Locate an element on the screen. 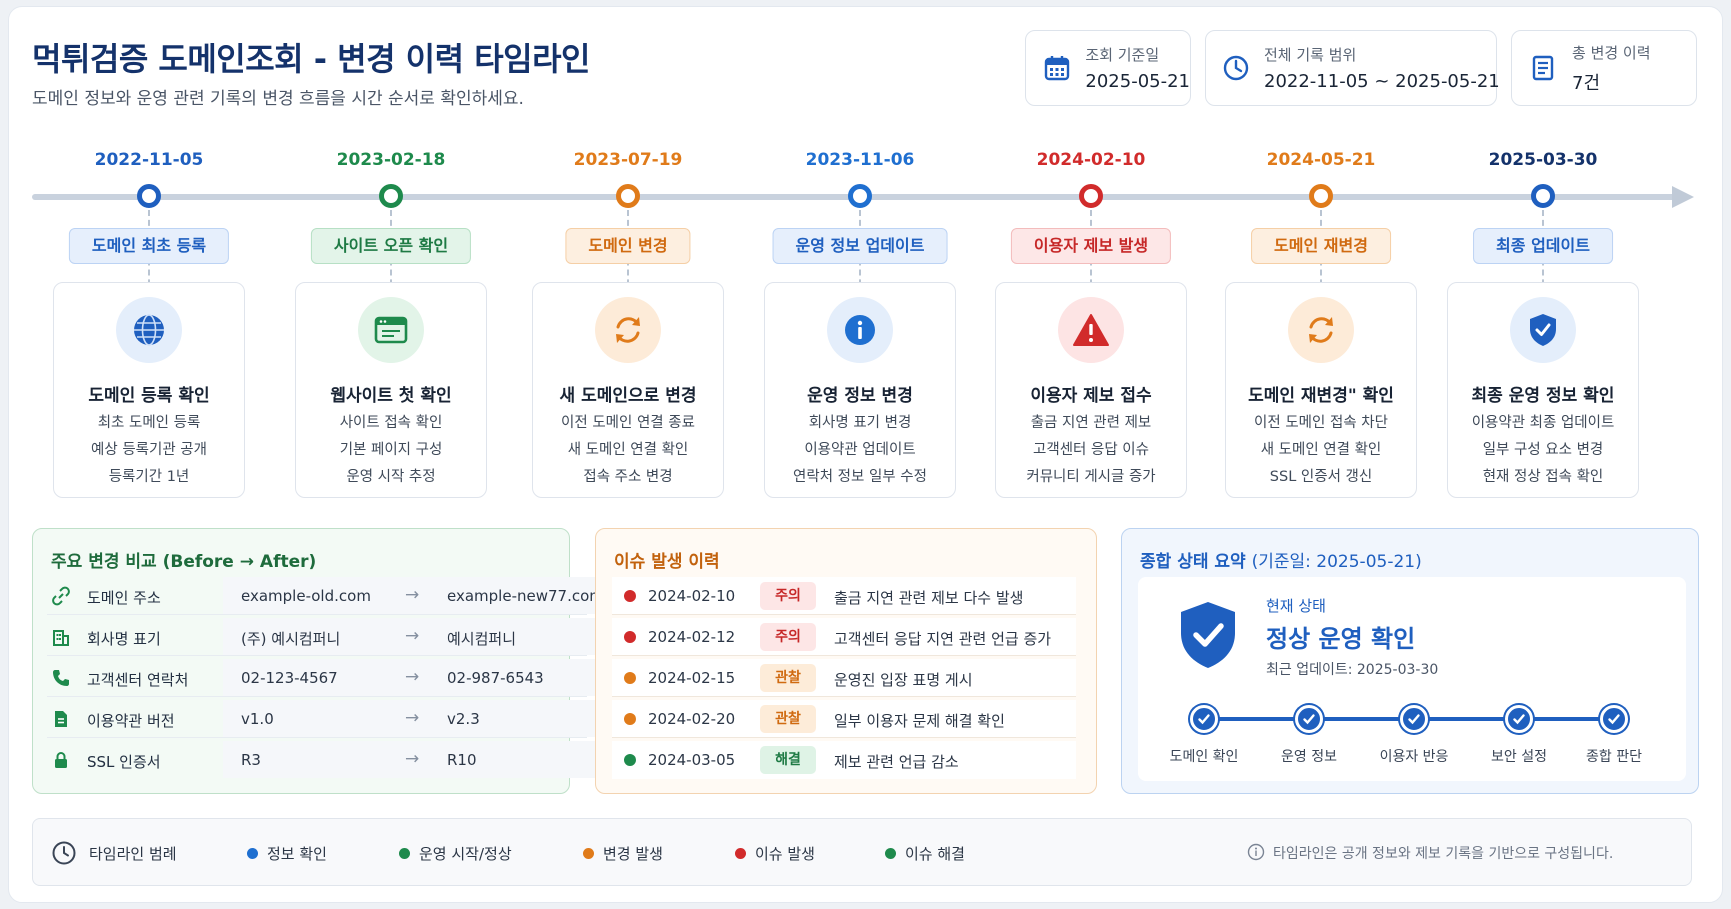  comparison-before: (주) 예시컴퍼니 is located at coordinates (291, 639).